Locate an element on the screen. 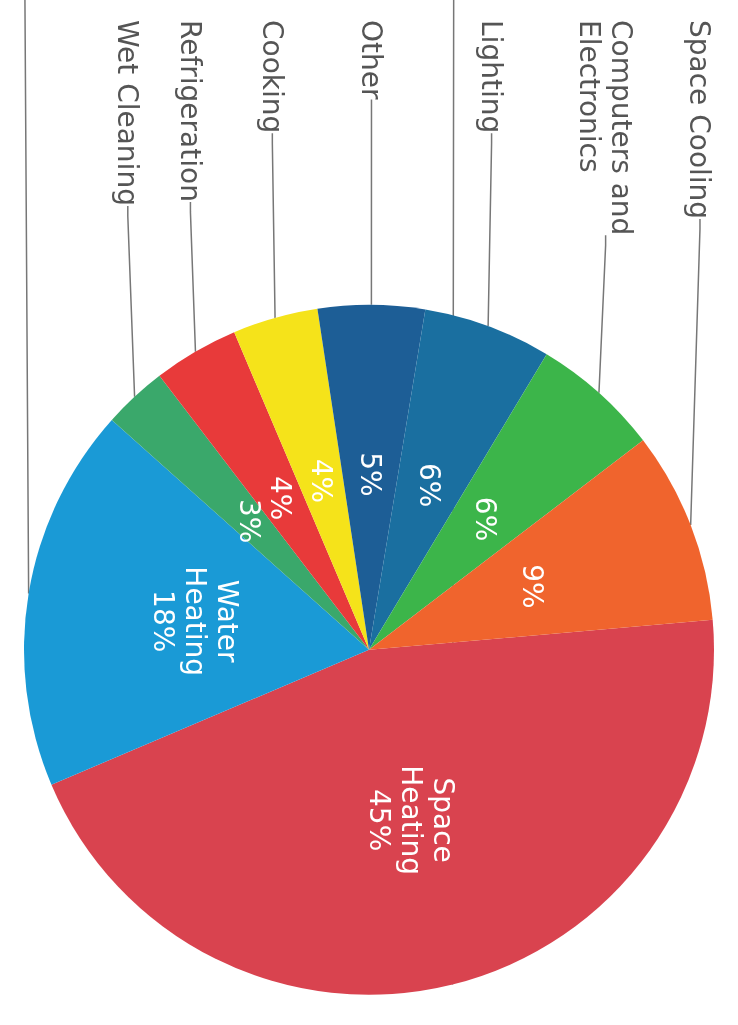  data-label: 18% is located at coordinates (164, 621).